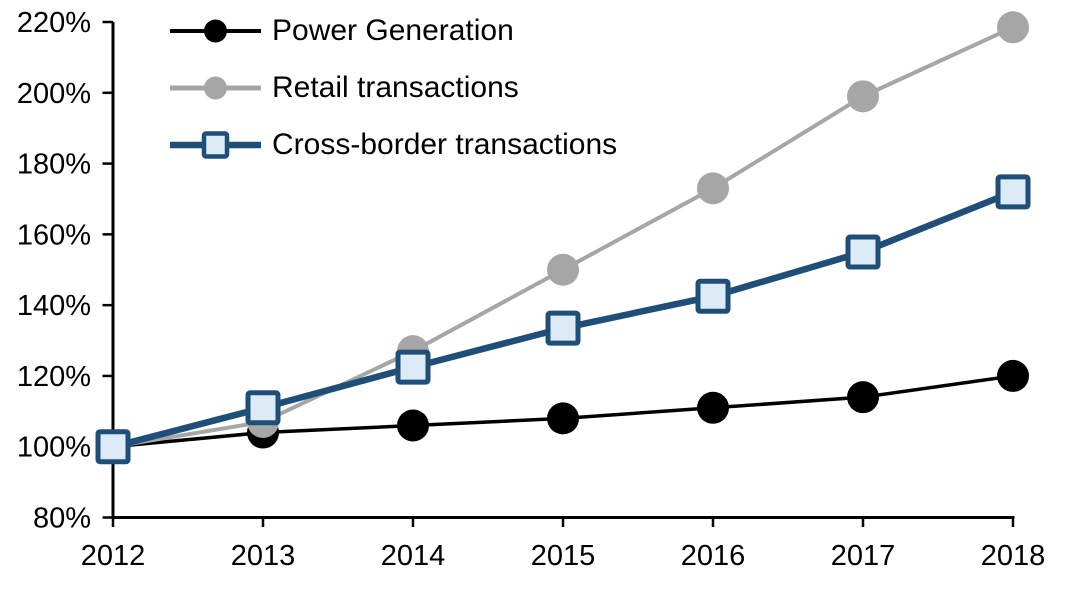 This screenshot has width=1076, height=590. I want to click on y-tick-label: 180%, so click(54, 165).